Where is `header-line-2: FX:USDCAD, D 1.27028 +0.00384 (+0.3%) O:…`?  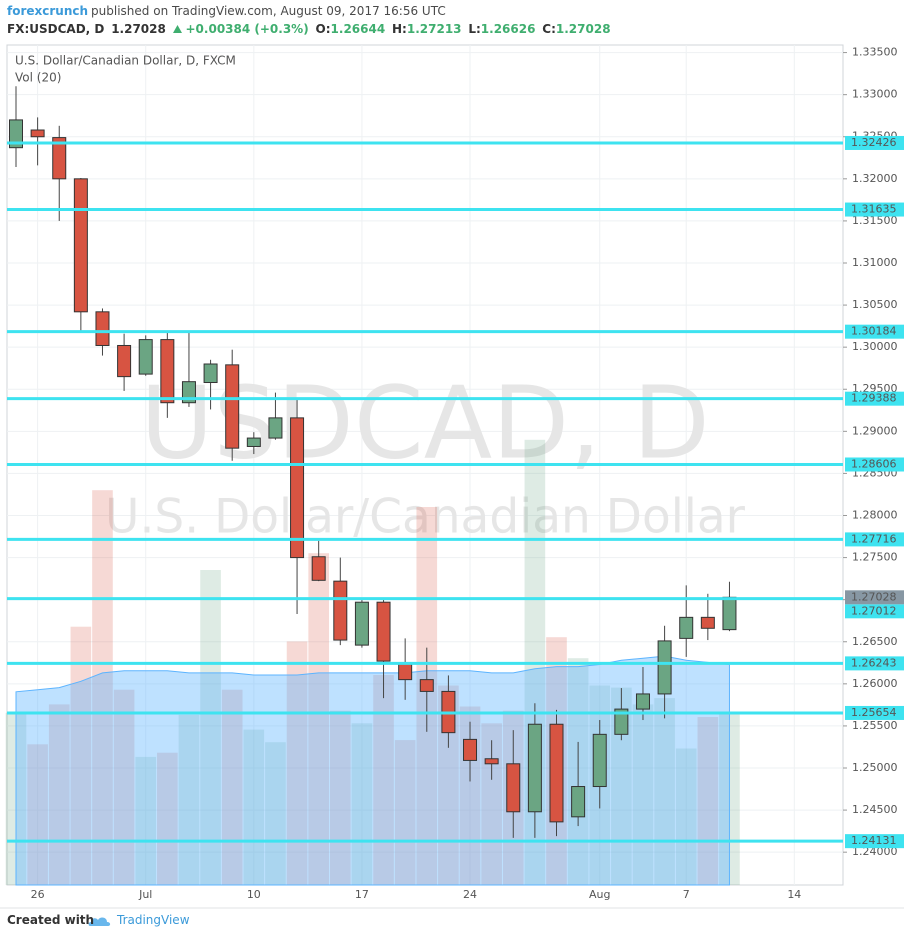 header-line-2: FX:USDCAD, D 1.27028 +0.00384 (+0.3%) O:… is located at coordinates (310, 29).